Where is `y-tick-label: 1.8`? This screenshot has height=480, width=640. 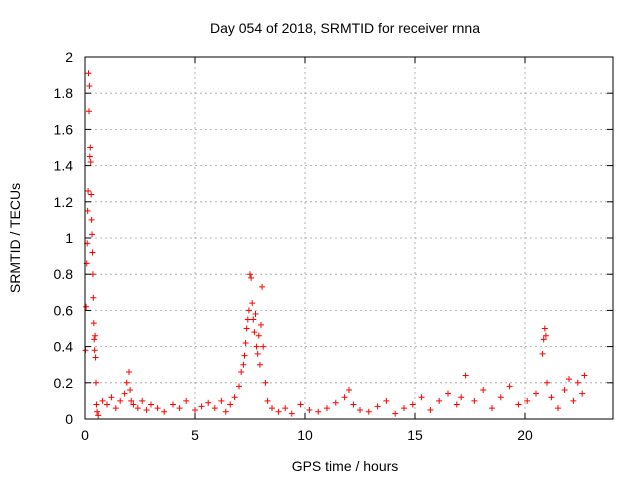
y-tick-label: 1.8 is located at coordinates (64, 93).